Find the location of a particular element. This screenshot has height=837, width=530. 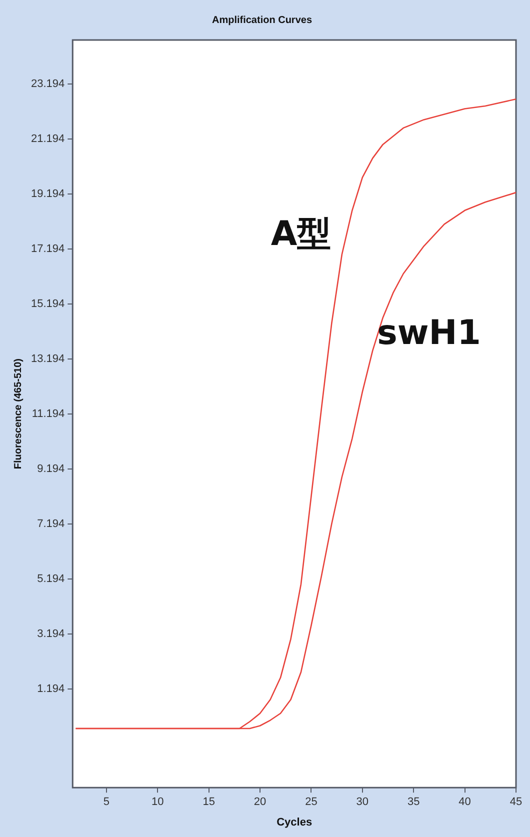

y-tick-label: 19.194 is located at coordinates (47, 194).